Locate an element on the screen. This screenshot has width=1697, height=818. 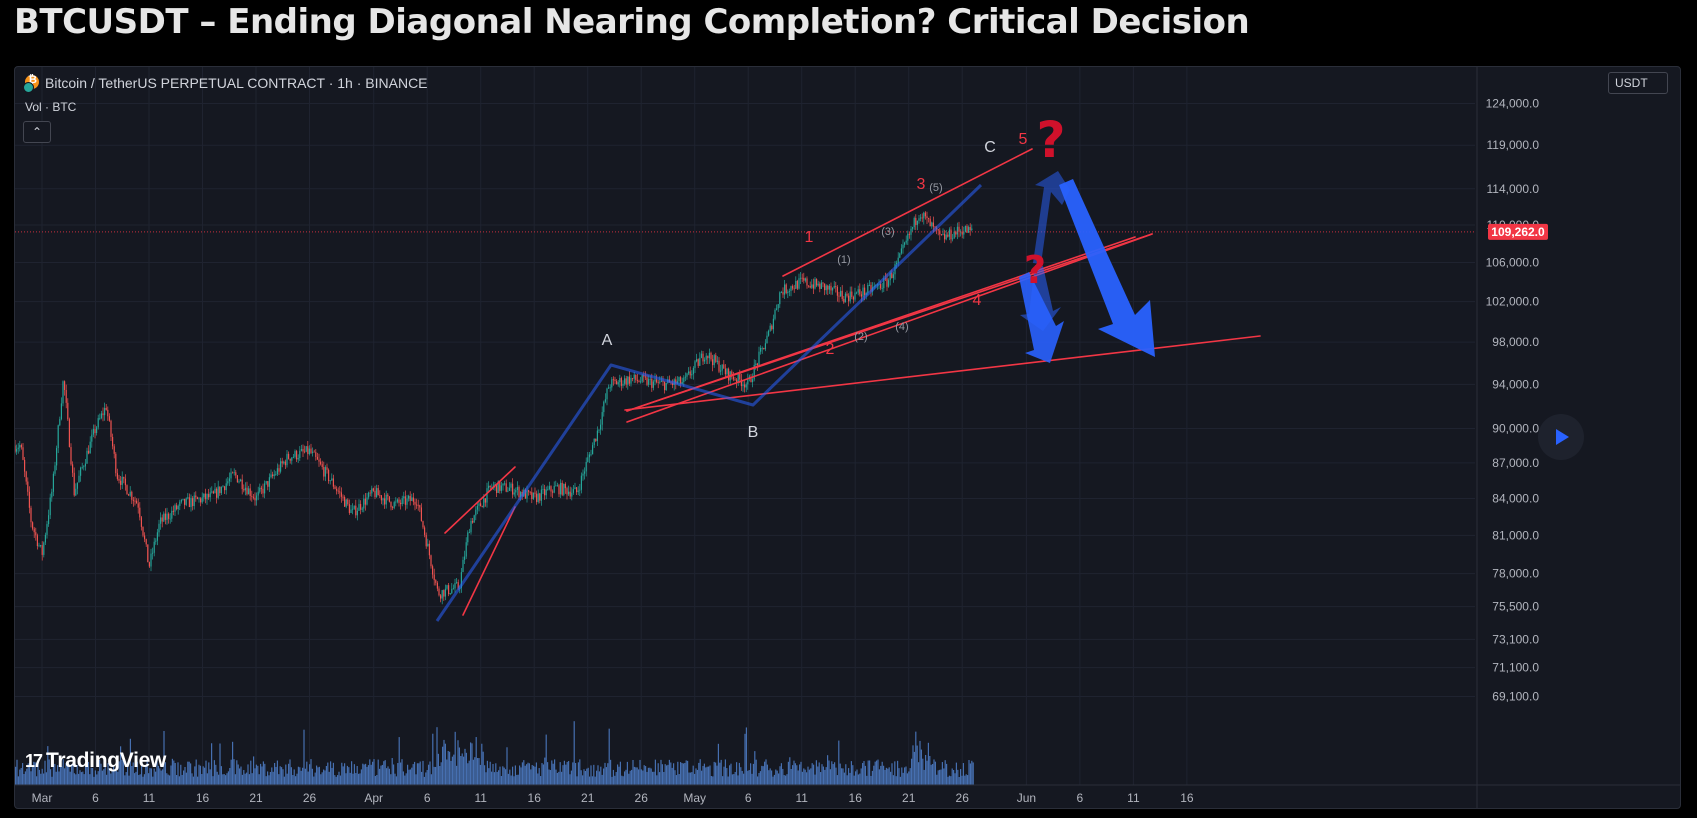
tradingview-logo: 17 TradingView is located at coordinates (95, 761).